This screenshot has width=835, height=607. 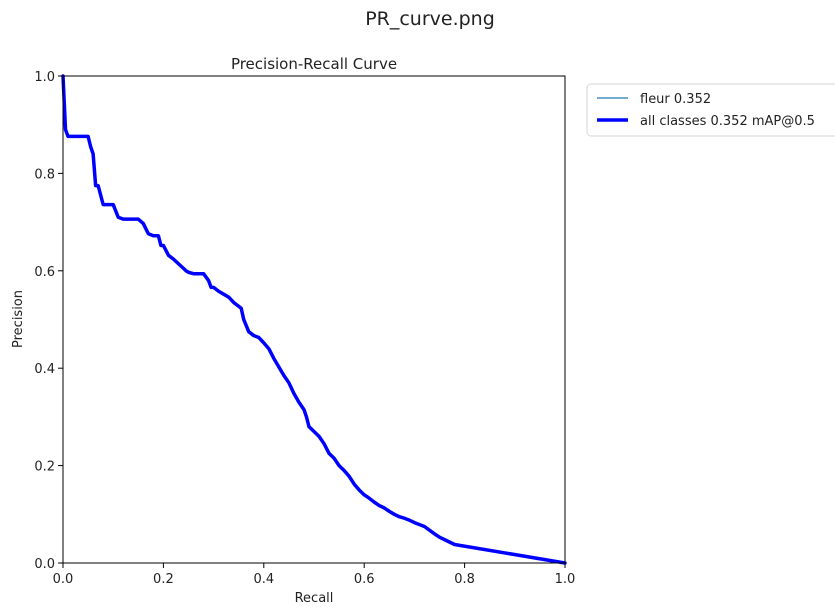 What do you see at coordinates (675, 99) in the screenshot?
I see `legend-label-0: fleur 0.352` at bounding box center [675, 99].